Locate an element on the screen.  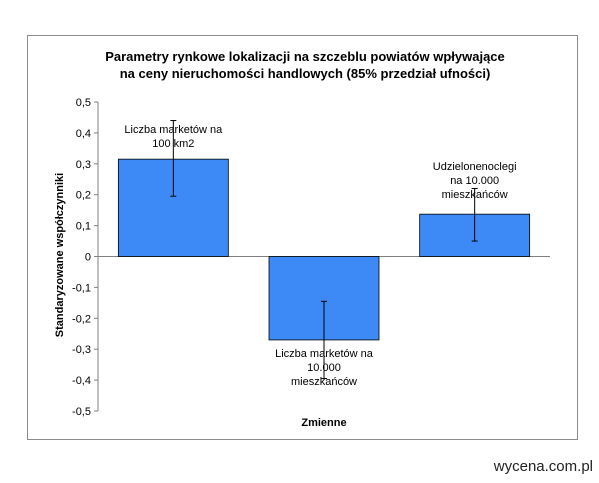
category-label: 100 km2 is located at coordinates (173, 144).